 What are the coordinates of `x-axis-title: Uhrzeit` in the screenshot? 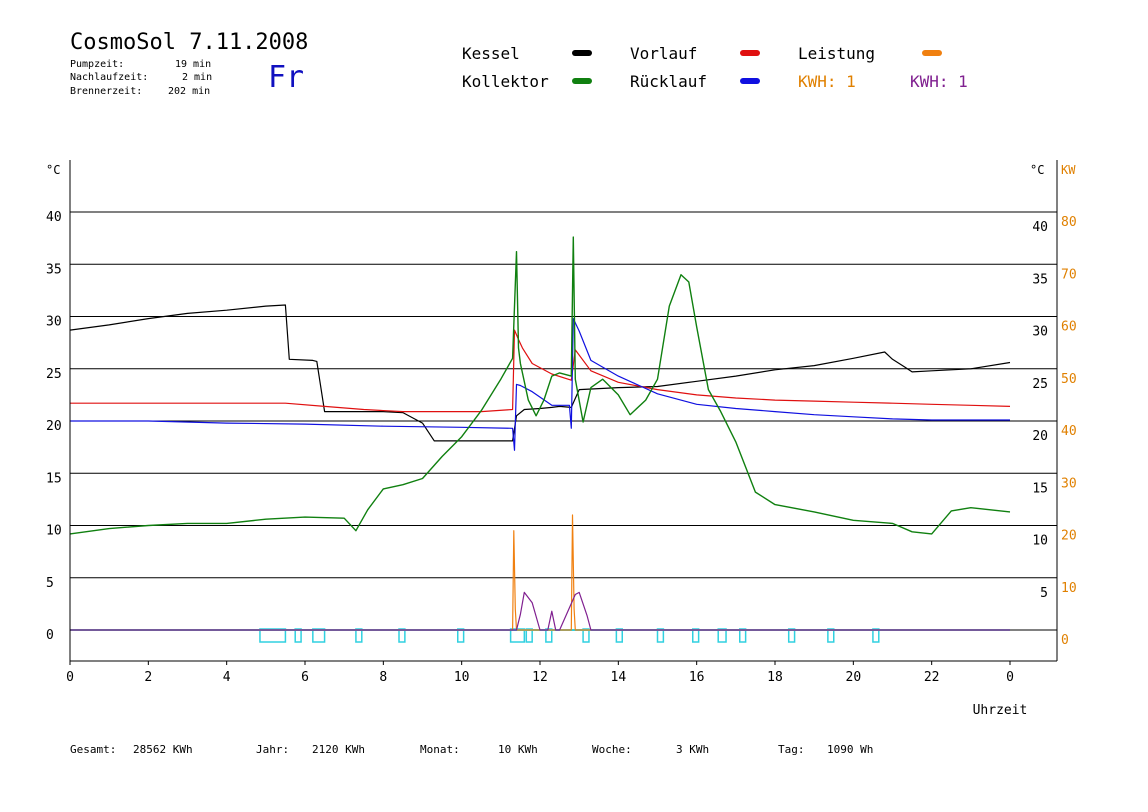 It's located at (1000, 710).